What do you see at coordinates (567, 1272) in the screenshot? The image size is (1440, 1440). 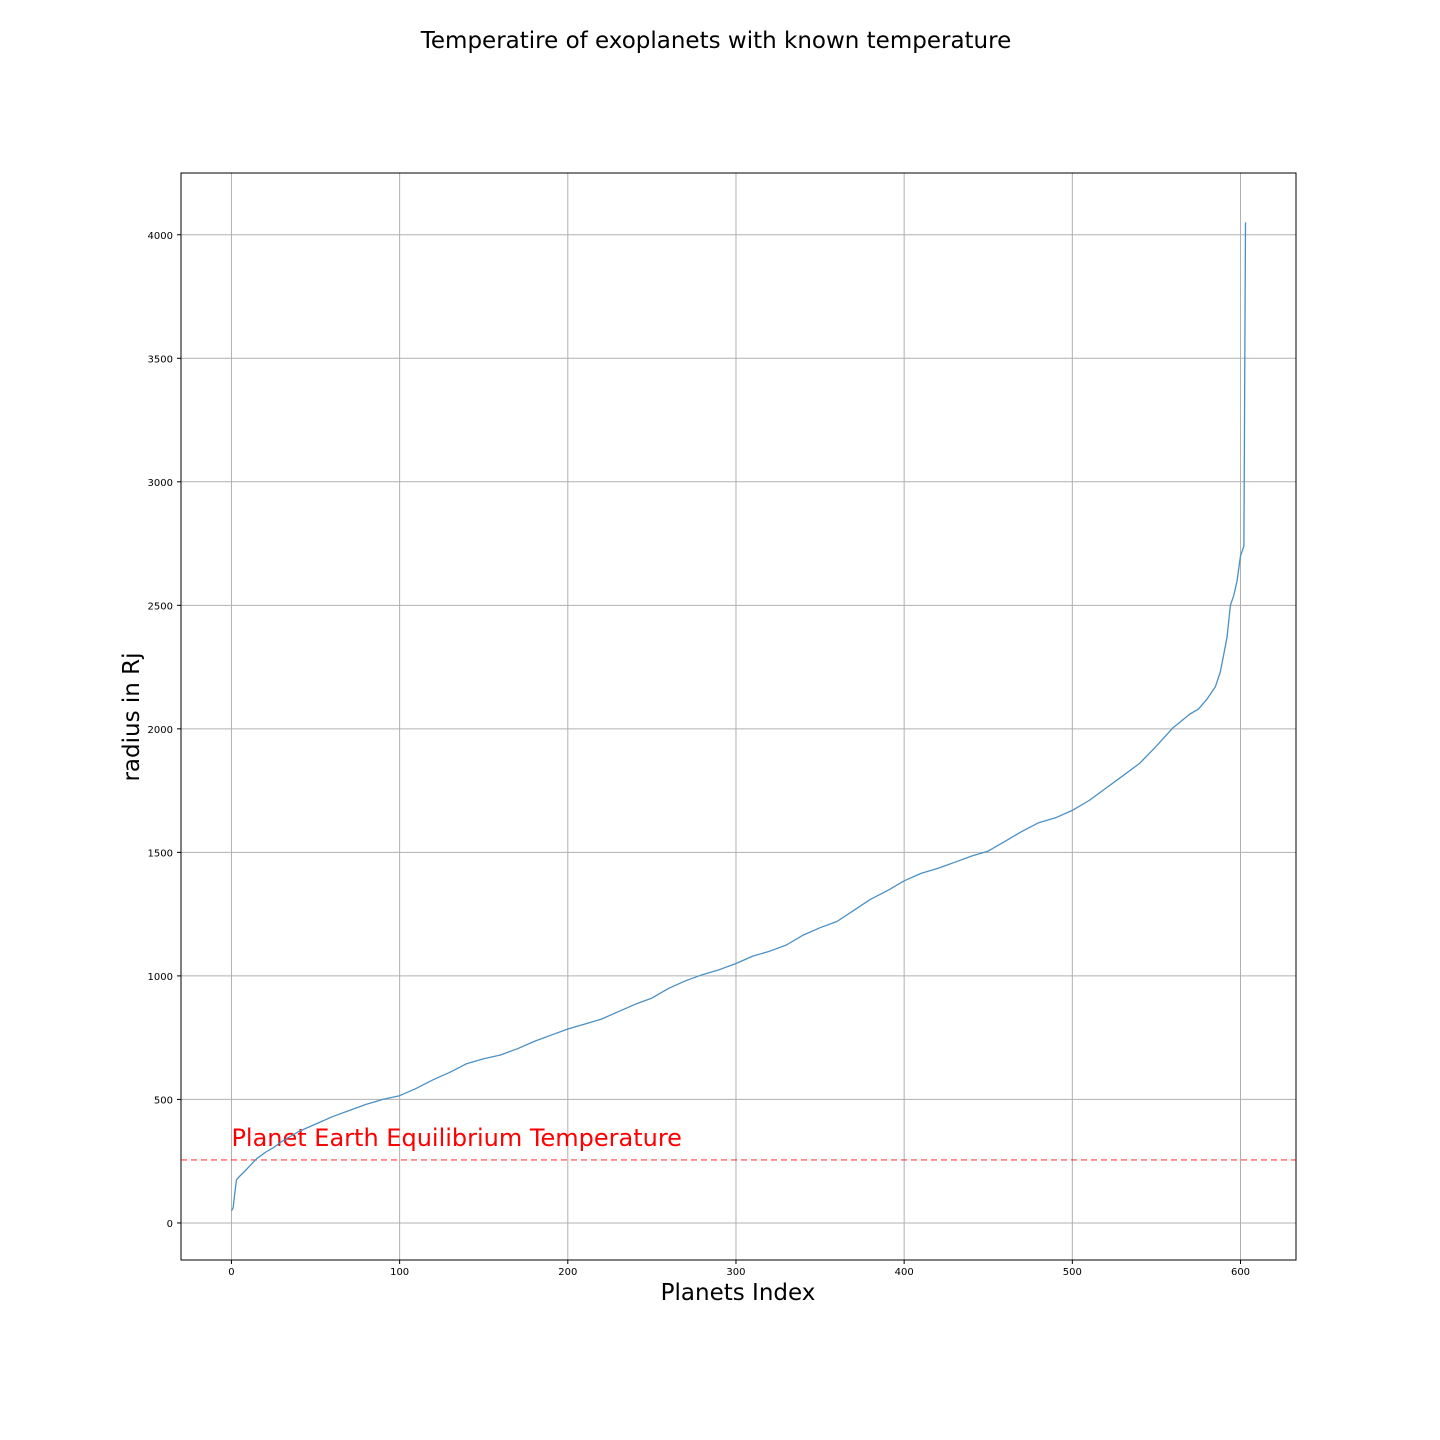 I see `x-tick-label: 200` at bounding box center [567, 1272].